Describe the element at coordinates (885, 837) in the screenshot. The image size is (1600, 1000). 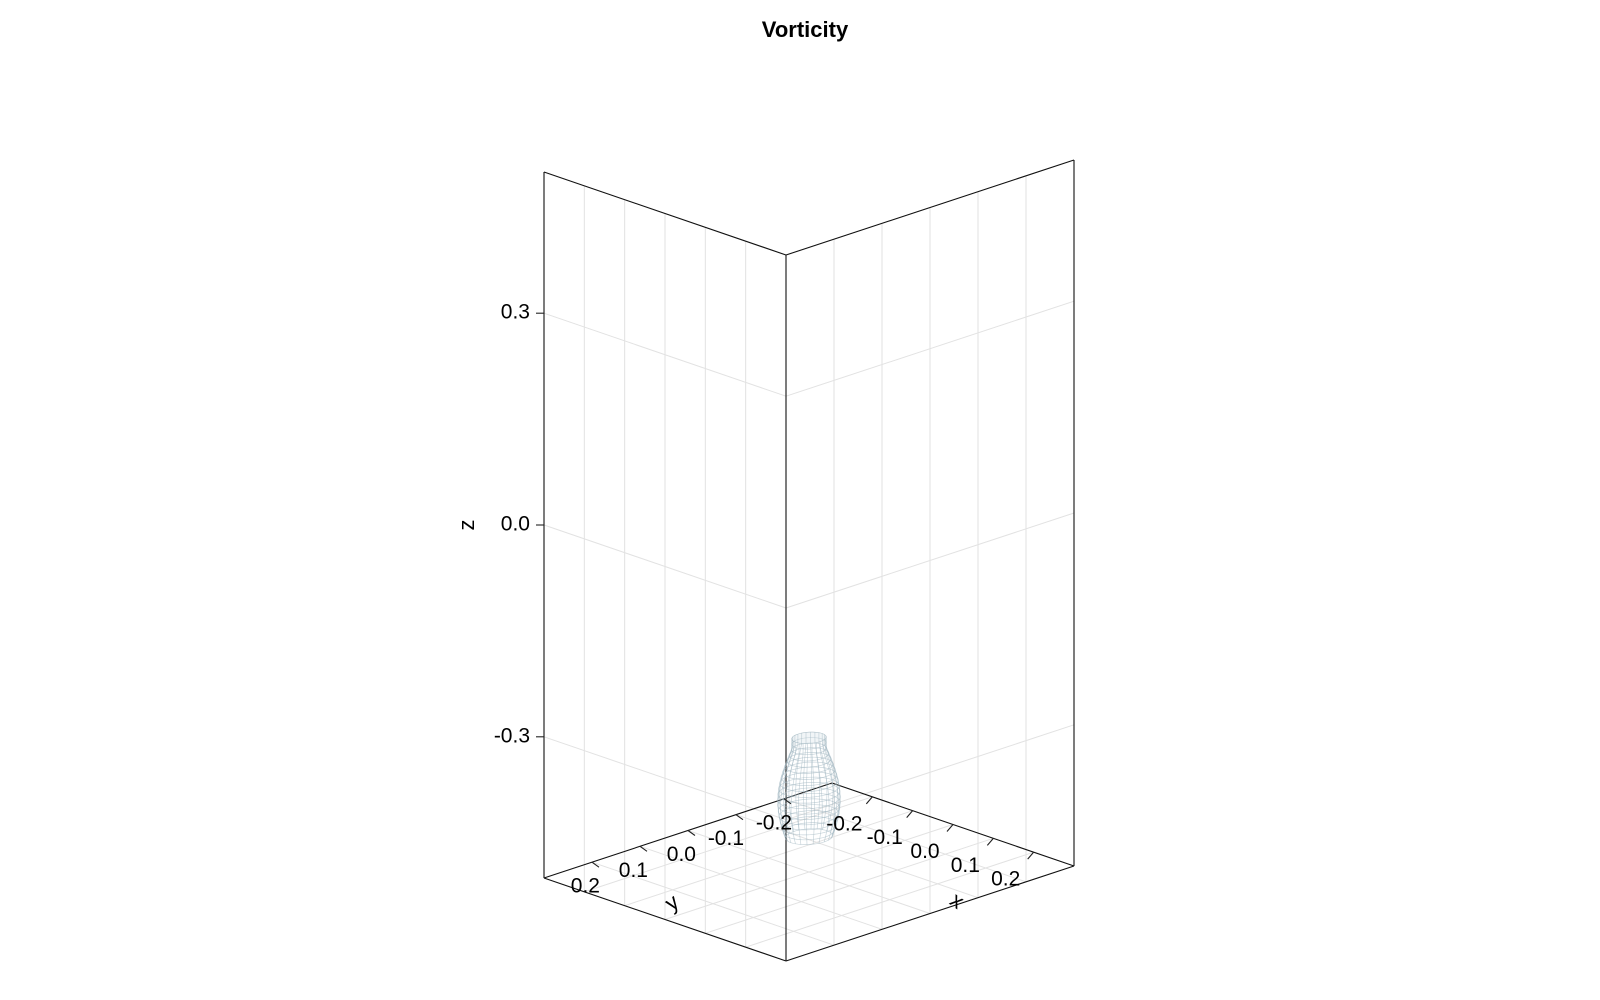
I see `x-tick-label: -0.1` at that location.